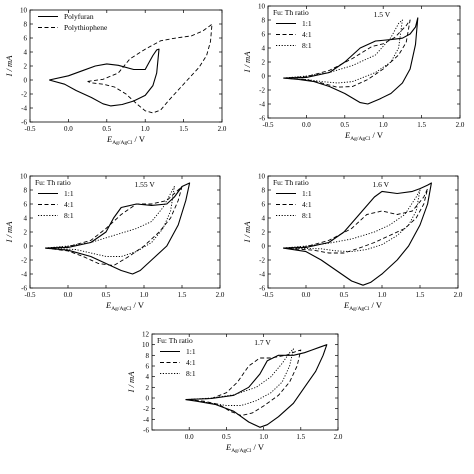  What do you see at coordinates (145, 184) in the screenshot?
I see `panel-annotation: 1.55 V` at bounding box center [145, 184].